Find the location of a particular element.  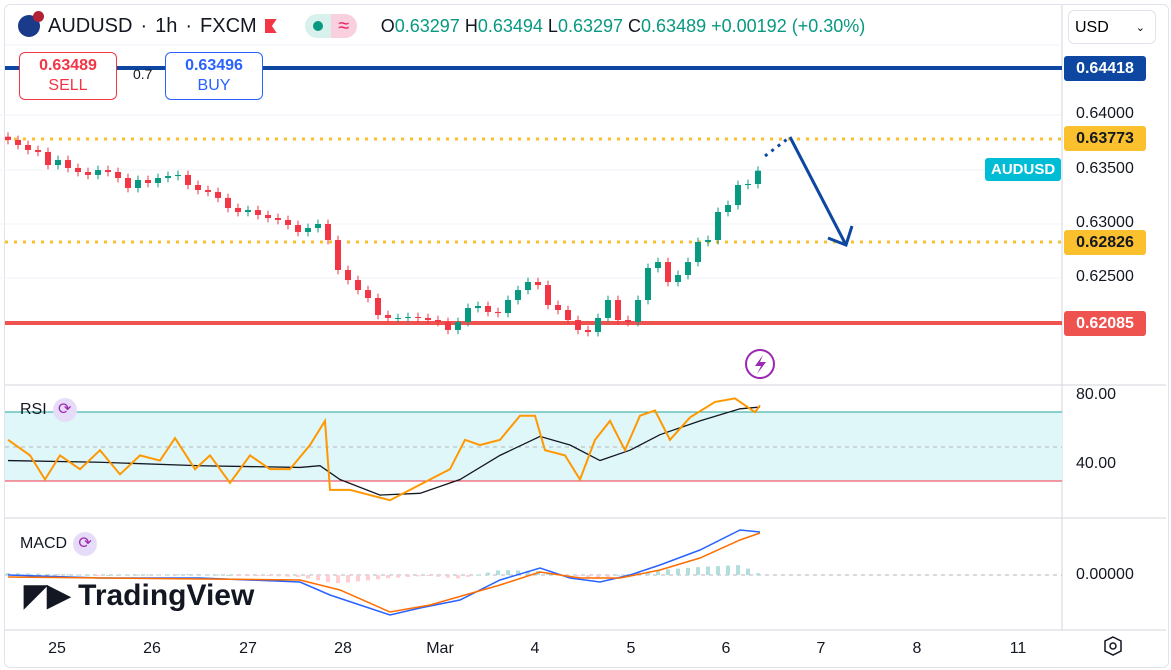

macd-legend: MACD ⟳ is located at coordinates (59, 544).